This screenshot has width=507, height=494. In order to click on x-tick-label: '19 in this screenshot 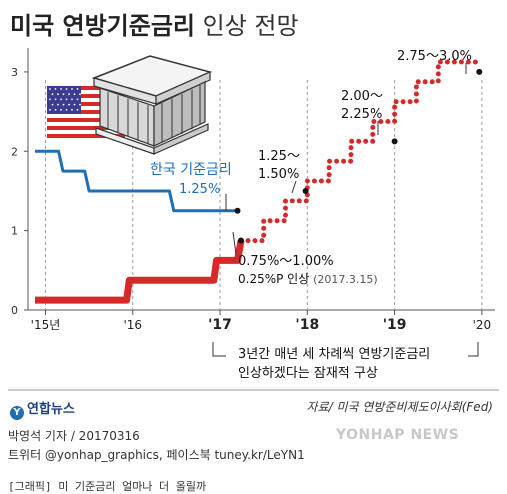, I will do `click(395, 325)`.